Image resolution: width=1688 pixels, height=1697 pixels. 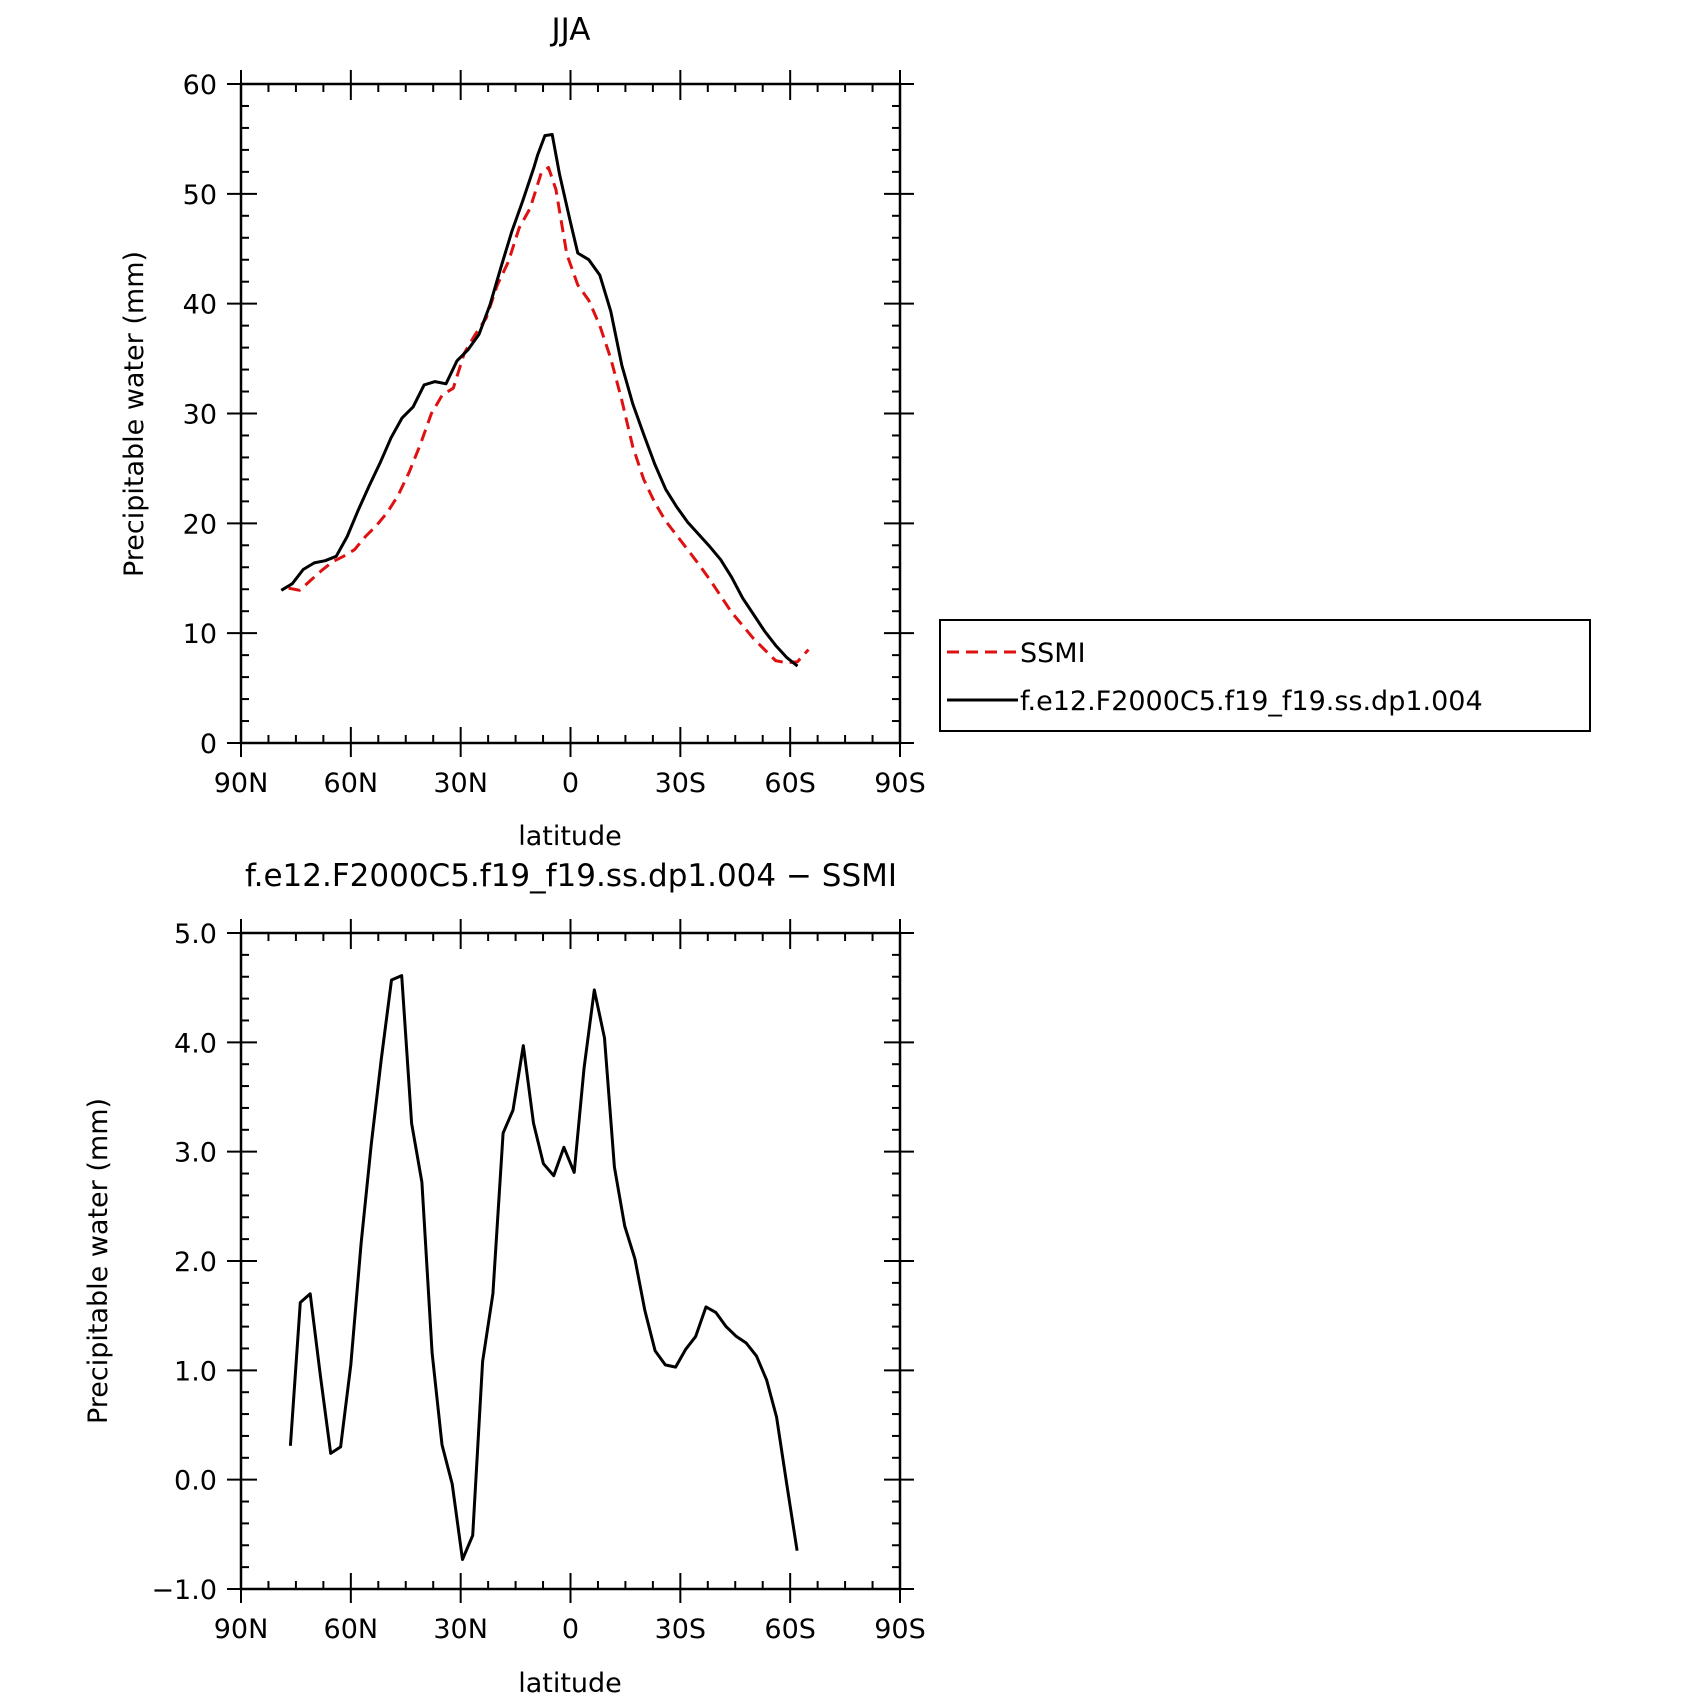 I want to click on y-tick-label: 1.0, so click(x=195, y=1371).